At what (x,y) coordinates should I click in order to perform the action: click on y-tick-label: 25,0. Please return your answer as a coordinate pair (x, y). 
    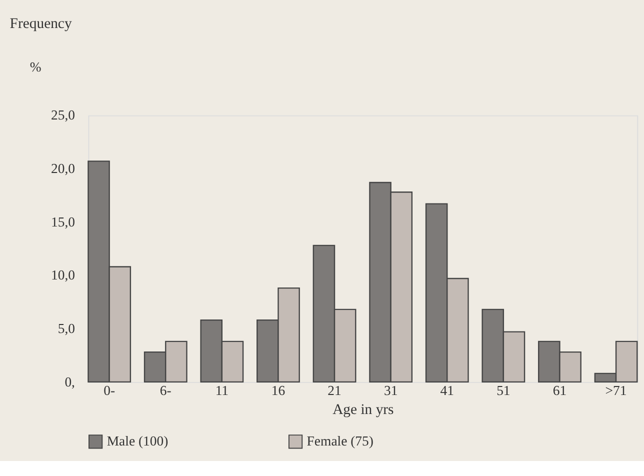
    Looking at the image, I should click on (63, 115).